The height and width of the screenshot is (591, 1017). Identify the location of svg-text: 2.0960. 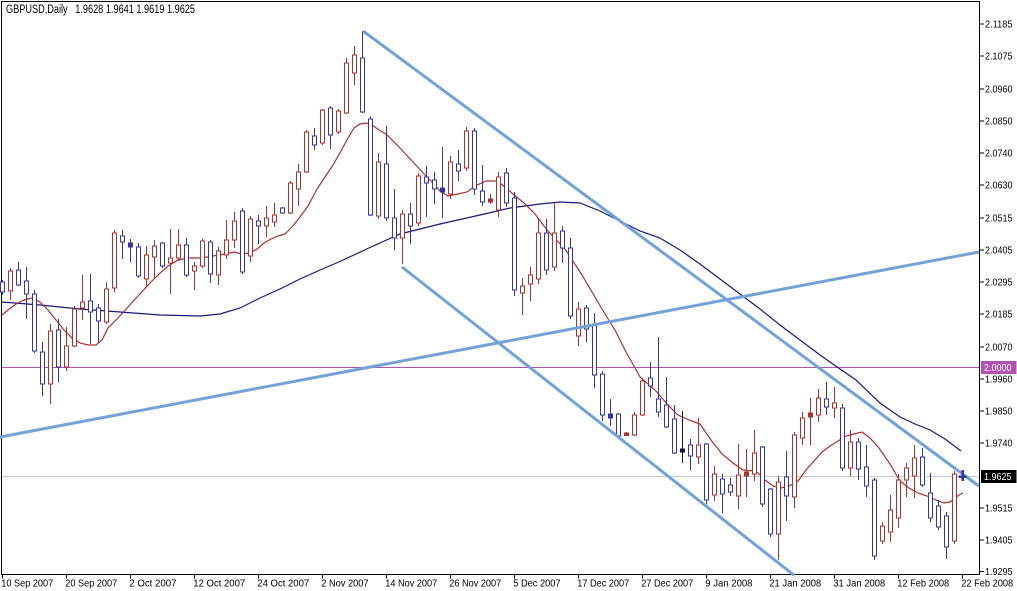
(999, 90).